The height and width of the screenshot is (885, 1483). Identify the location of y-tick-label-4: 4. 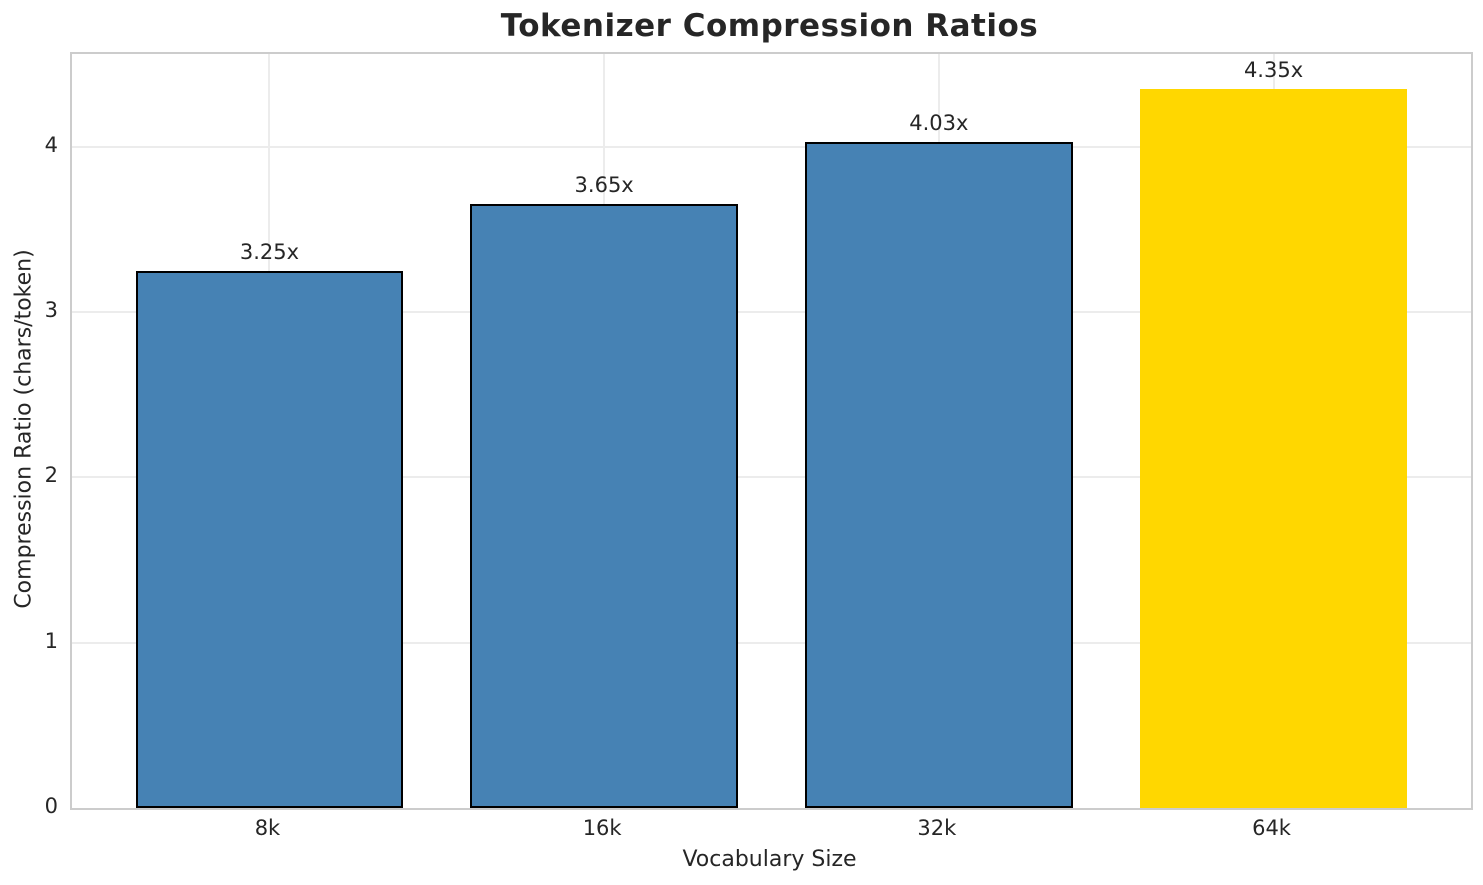
(51, 144).